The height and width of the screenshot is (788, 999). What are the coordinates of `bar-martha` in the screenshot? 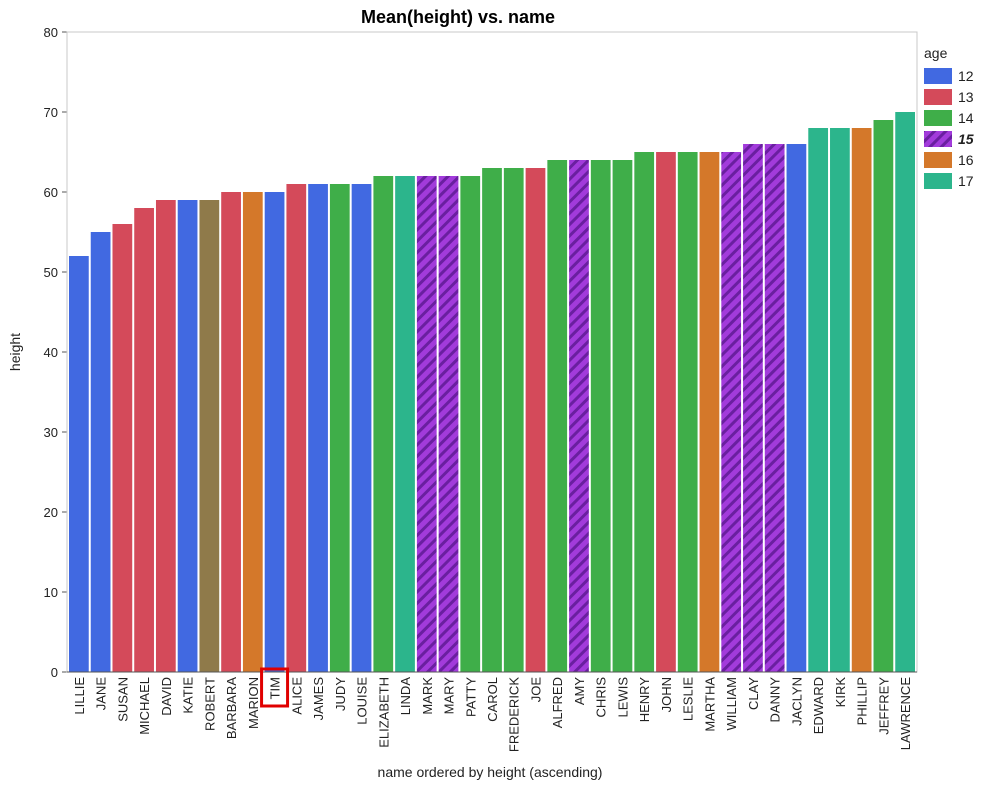 It's located at (709, 412).